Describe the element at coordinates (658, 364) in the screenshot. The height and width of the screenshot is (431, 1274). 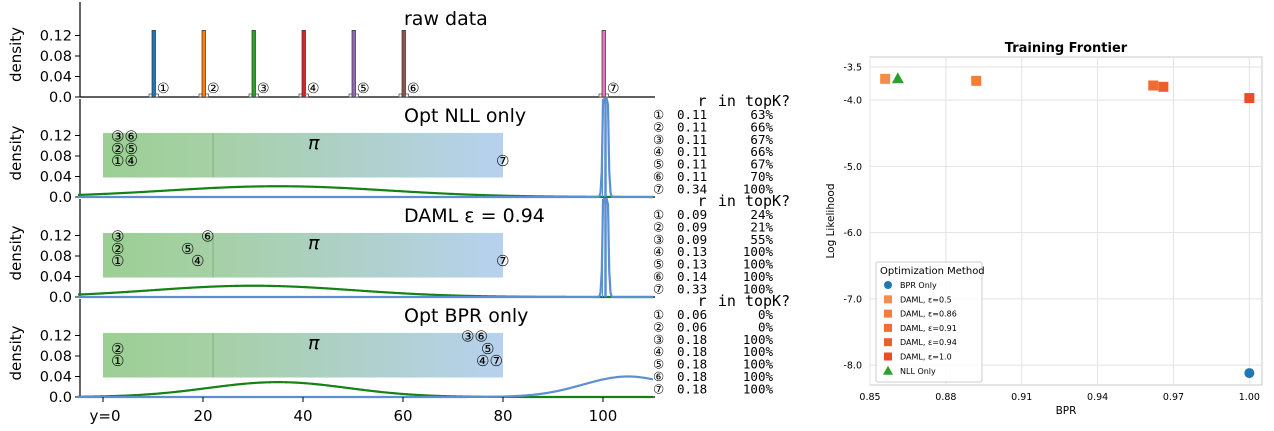
I see `table-row-id: ⑤` at that location.